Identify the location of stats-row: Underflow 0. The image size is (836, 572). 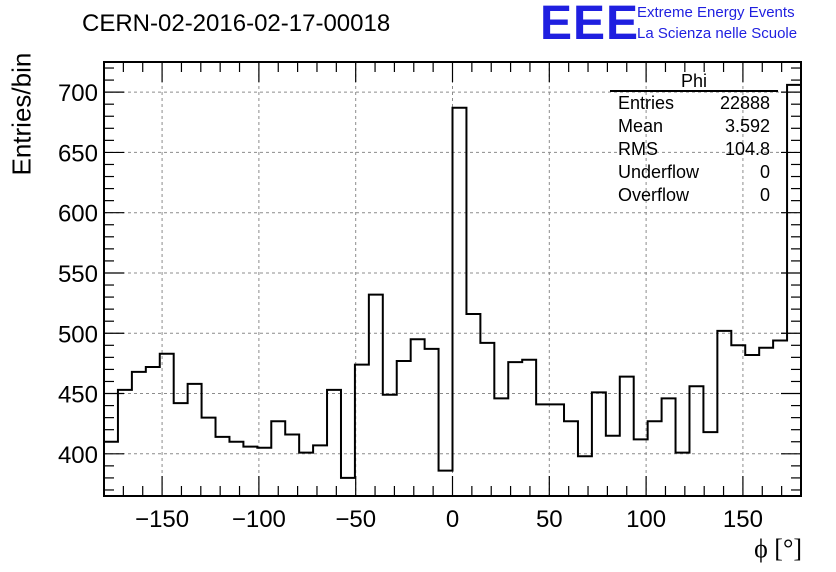
(694, 172).